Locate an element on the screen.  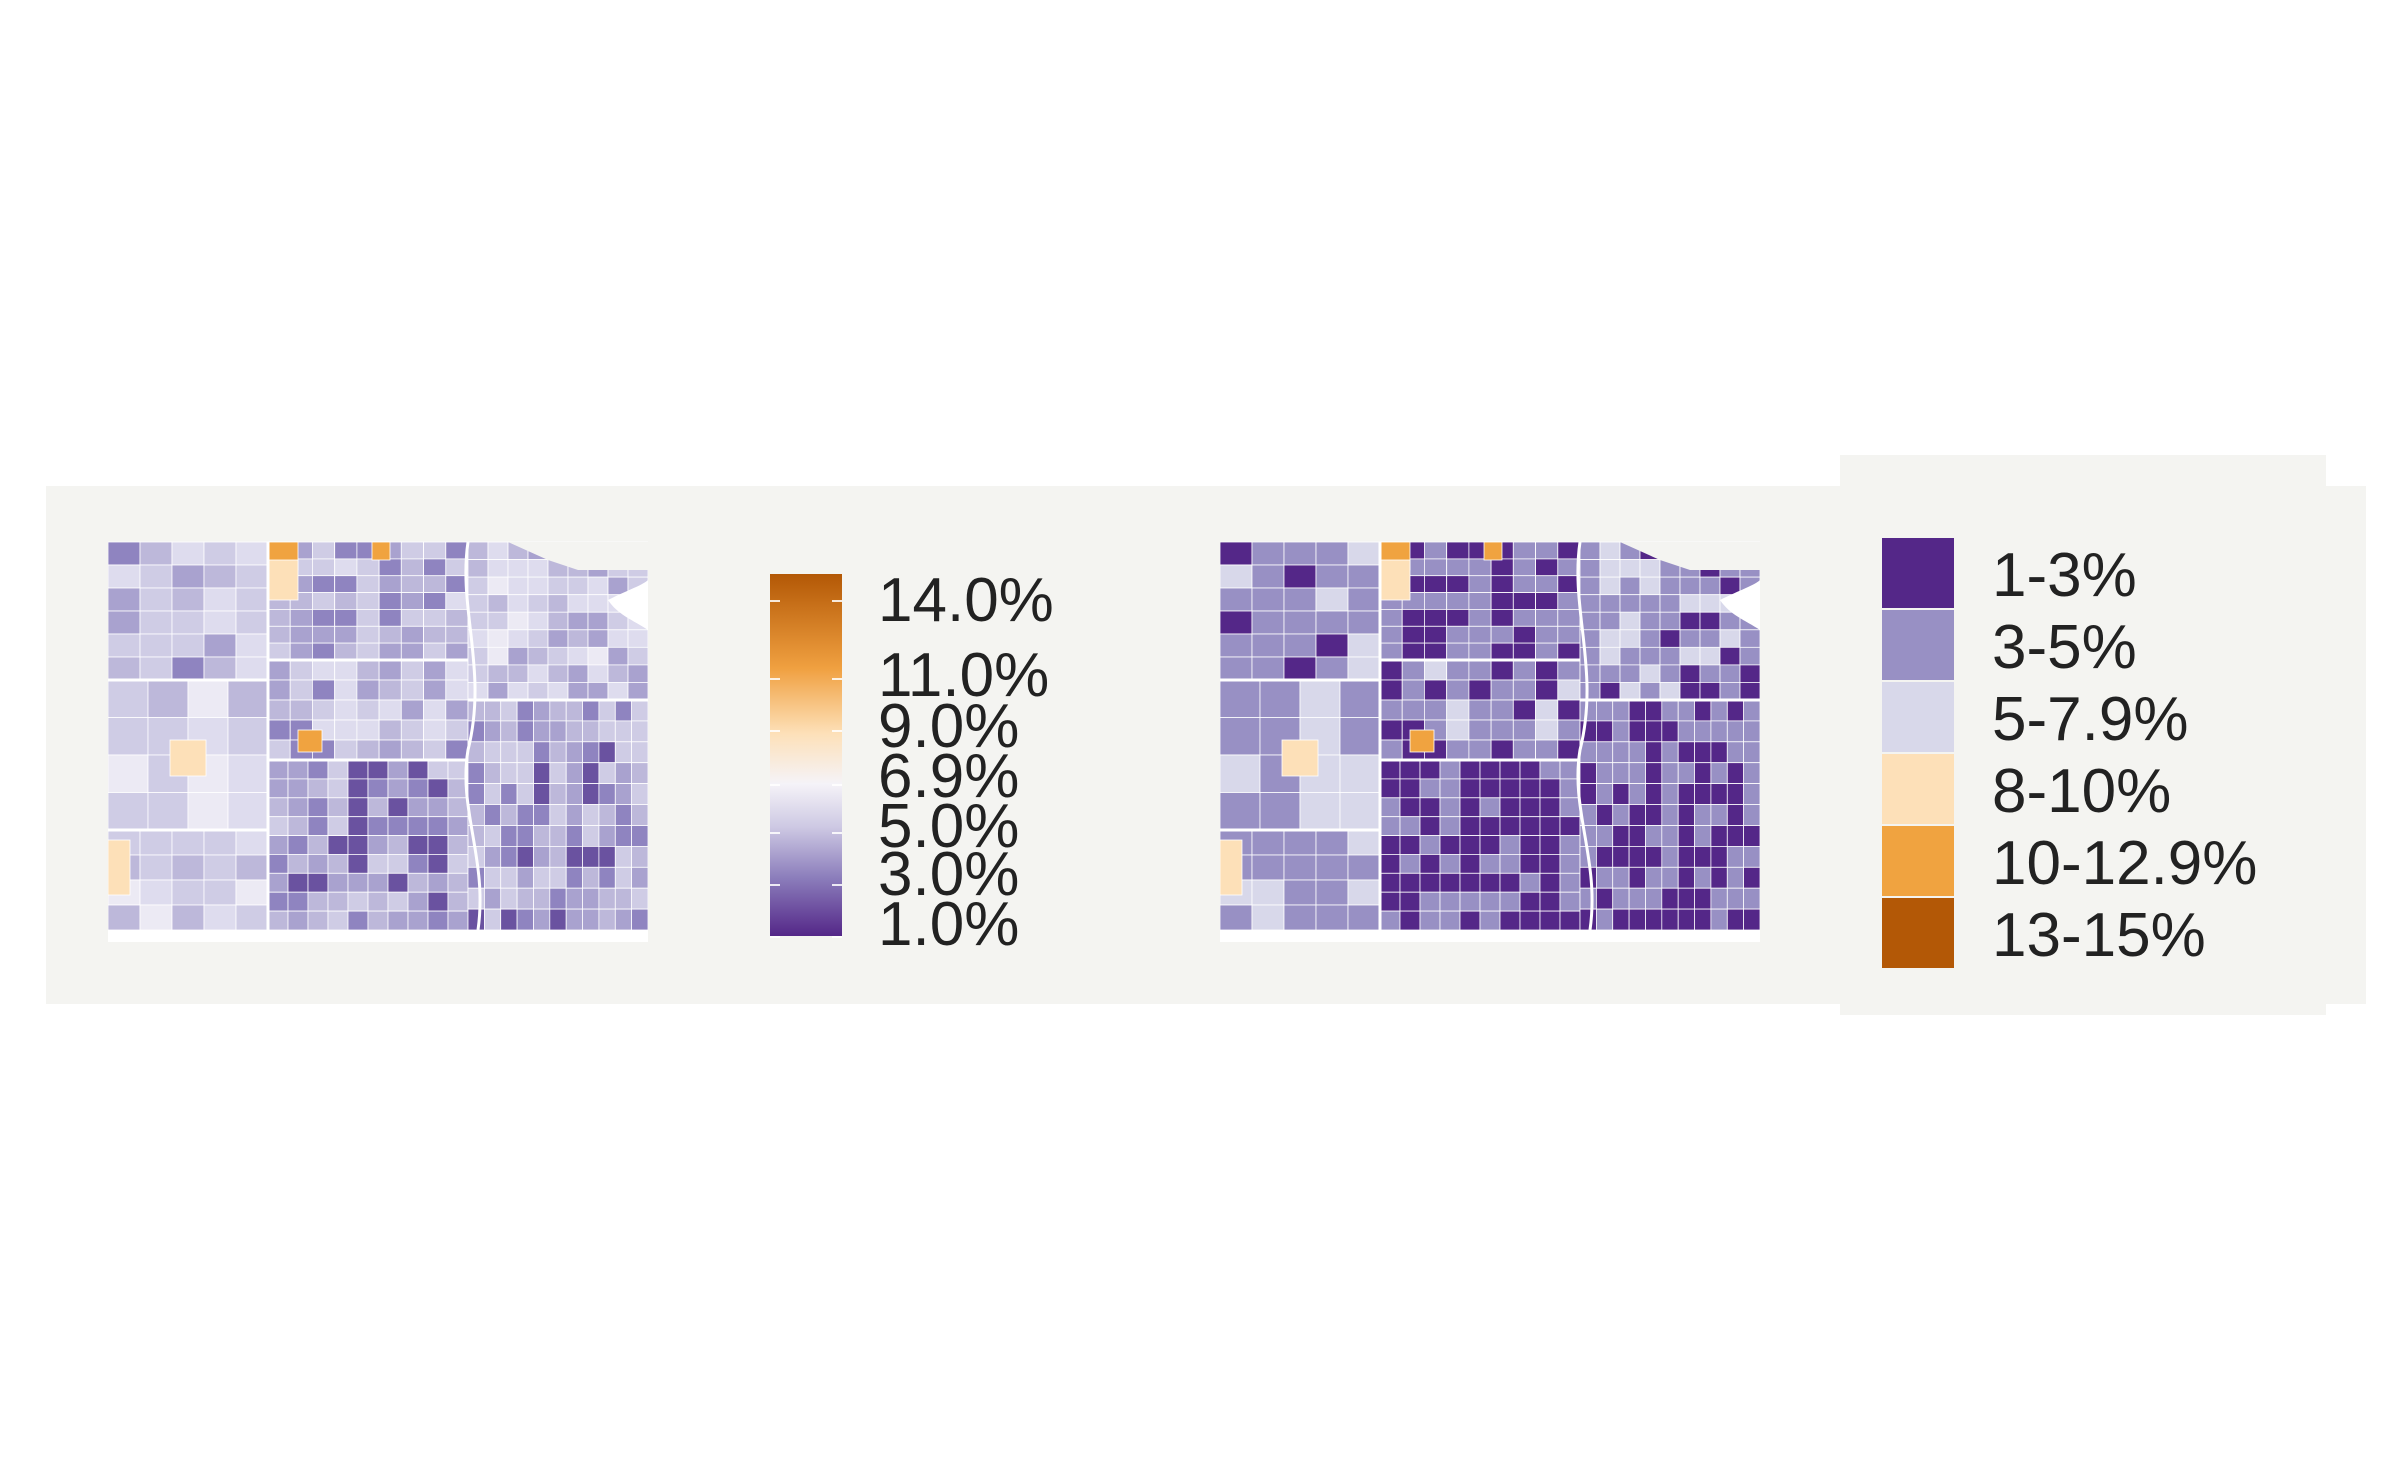
colorbar-tick-label: 11.0% is located at coordinates (964, 675).